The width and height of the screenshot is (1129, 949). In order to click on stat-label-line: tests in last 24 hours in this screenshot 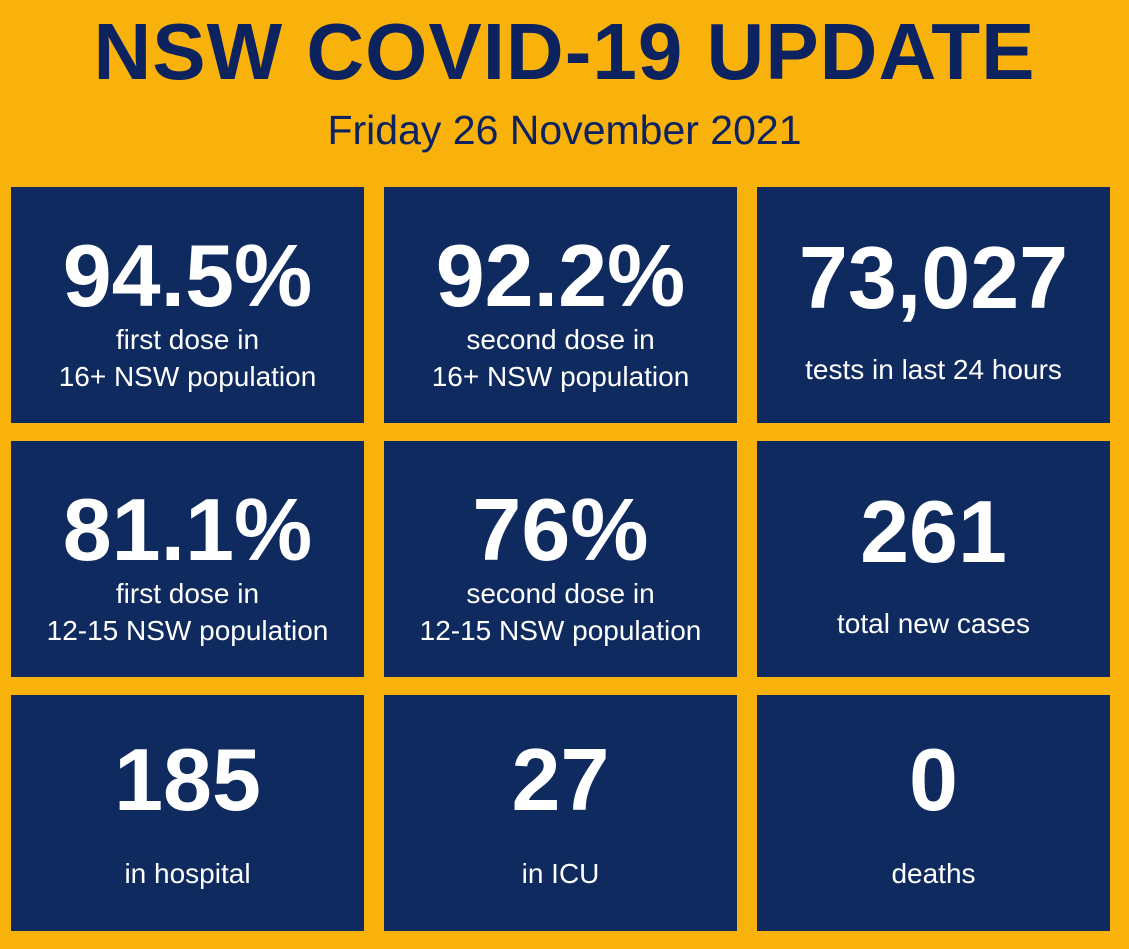, I will do `click(933, 369)`.